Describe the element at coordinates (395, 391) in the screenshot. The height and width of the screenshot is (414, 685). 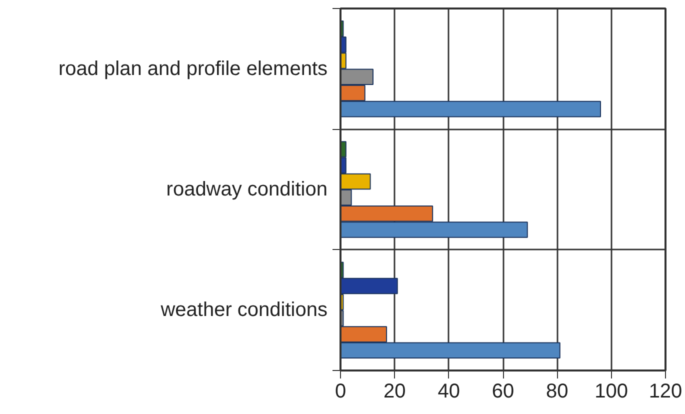
I see `x-tick-label: 20` at that location.